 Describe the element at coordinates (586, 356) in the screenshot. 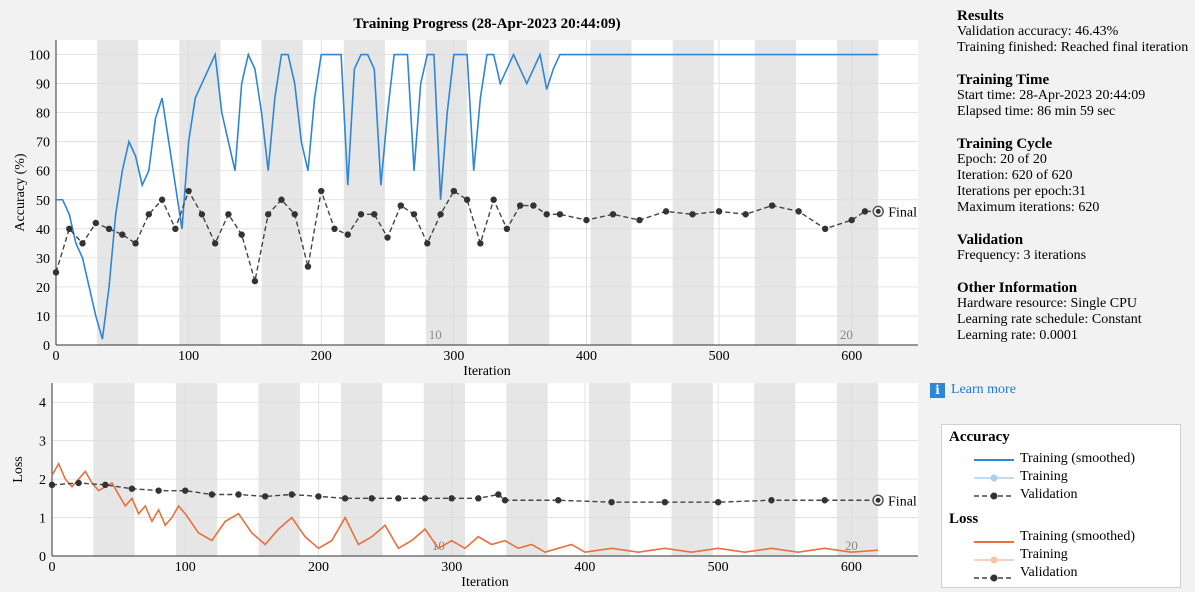

I see `x-tick-label: 400` at that location.